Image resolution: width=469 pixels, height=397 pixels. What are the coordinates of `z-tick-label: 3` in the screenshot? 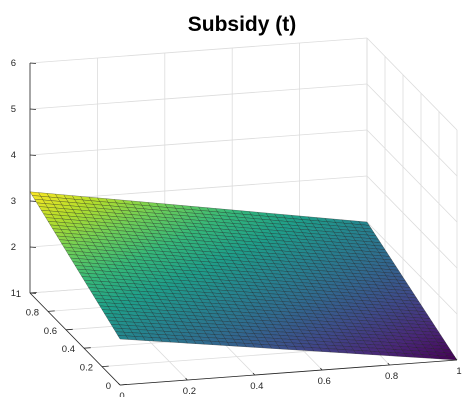 It's located at (13, 201).